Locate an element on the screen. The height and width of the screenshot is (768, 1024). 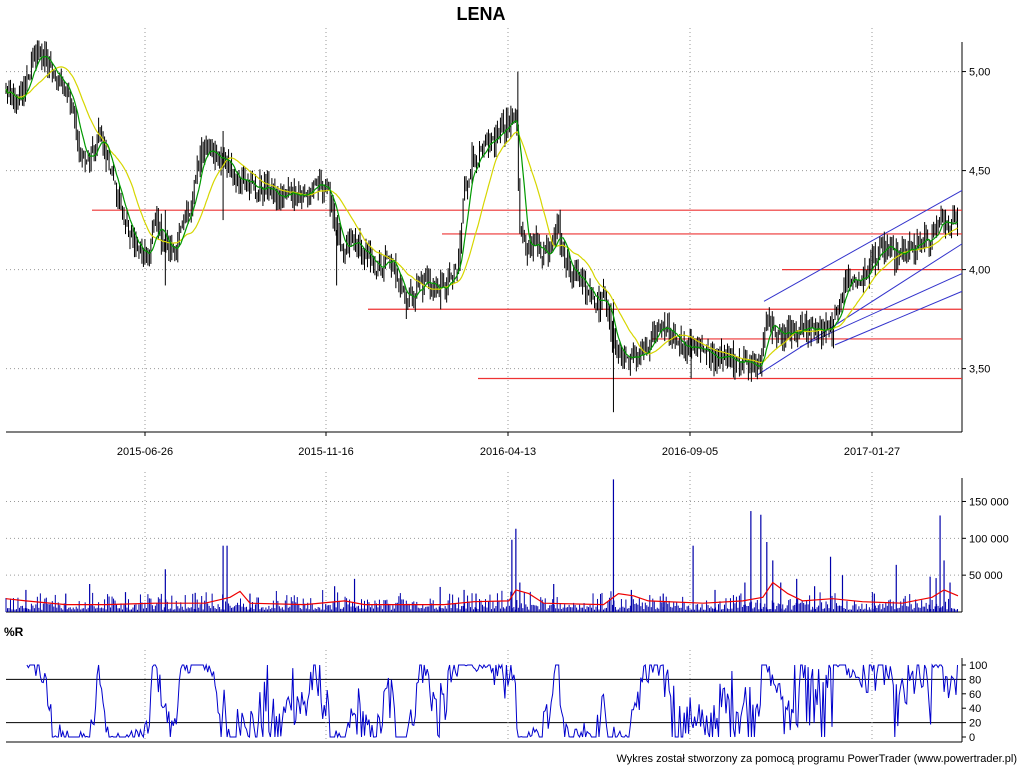
williams-axis-label: 40 is located at coordinates (975, 709).